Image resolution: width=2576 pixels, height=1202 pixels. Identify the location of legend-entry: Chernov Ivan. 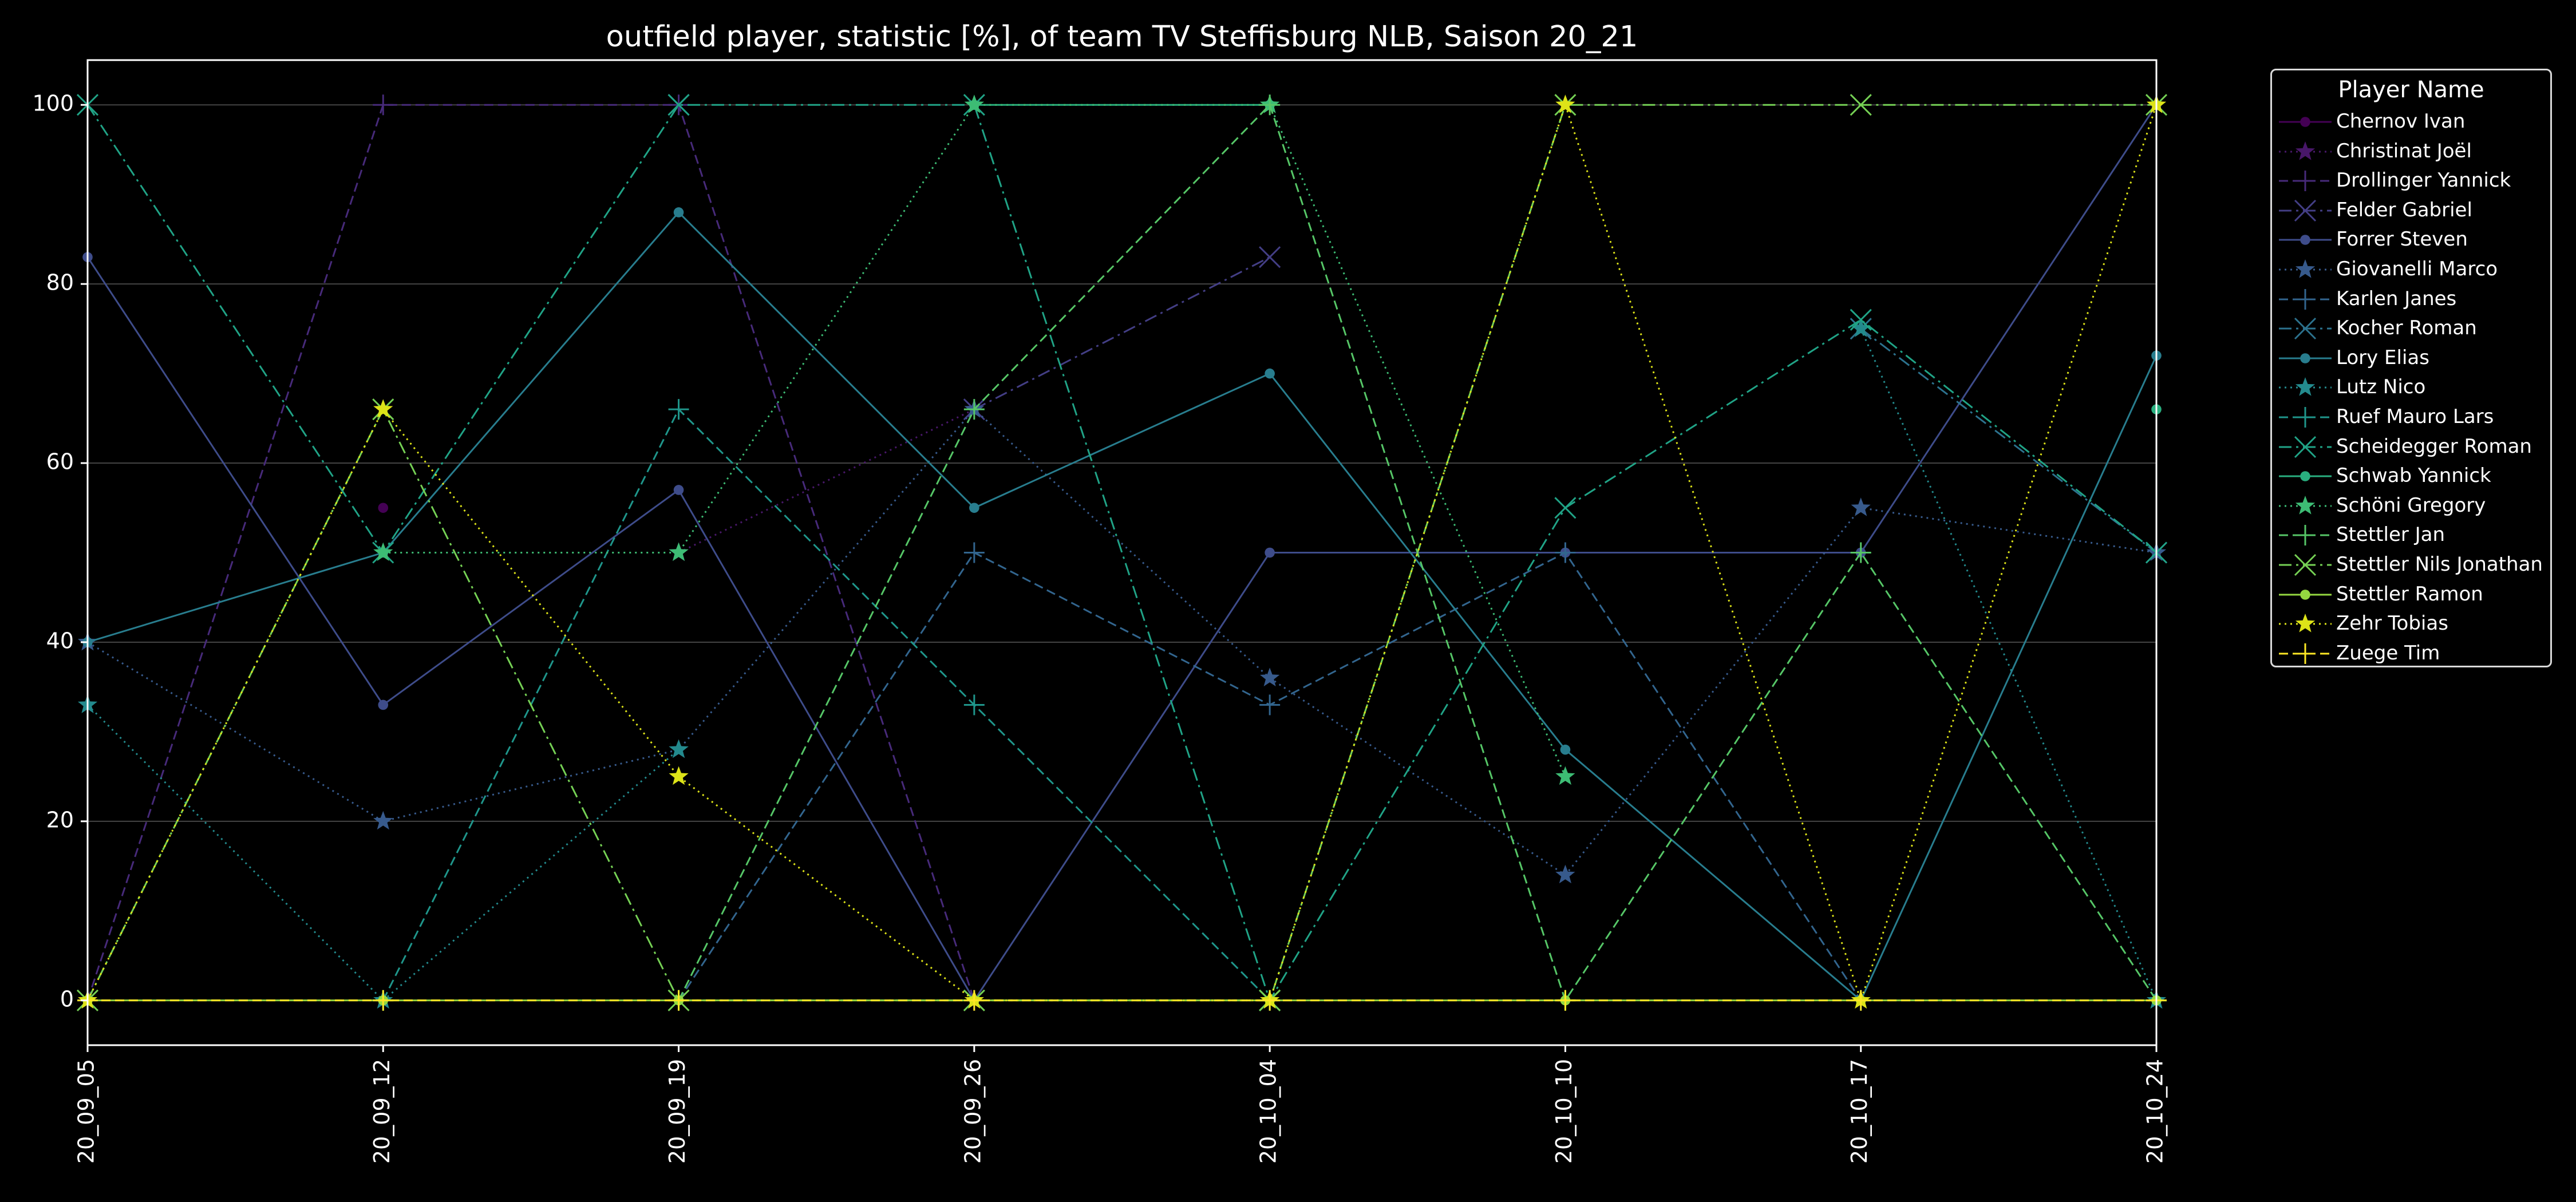
(2411, 122).